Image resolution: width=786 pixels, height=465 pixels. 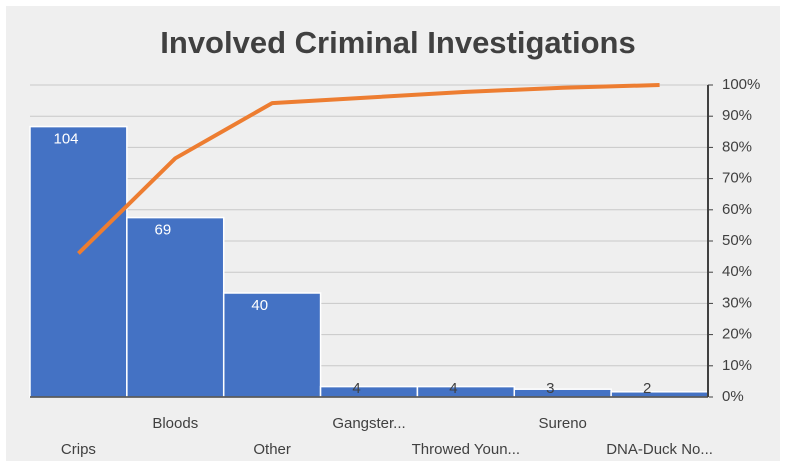 I want to click on y2-tick-label: 100%, so click(x=741, y=84).